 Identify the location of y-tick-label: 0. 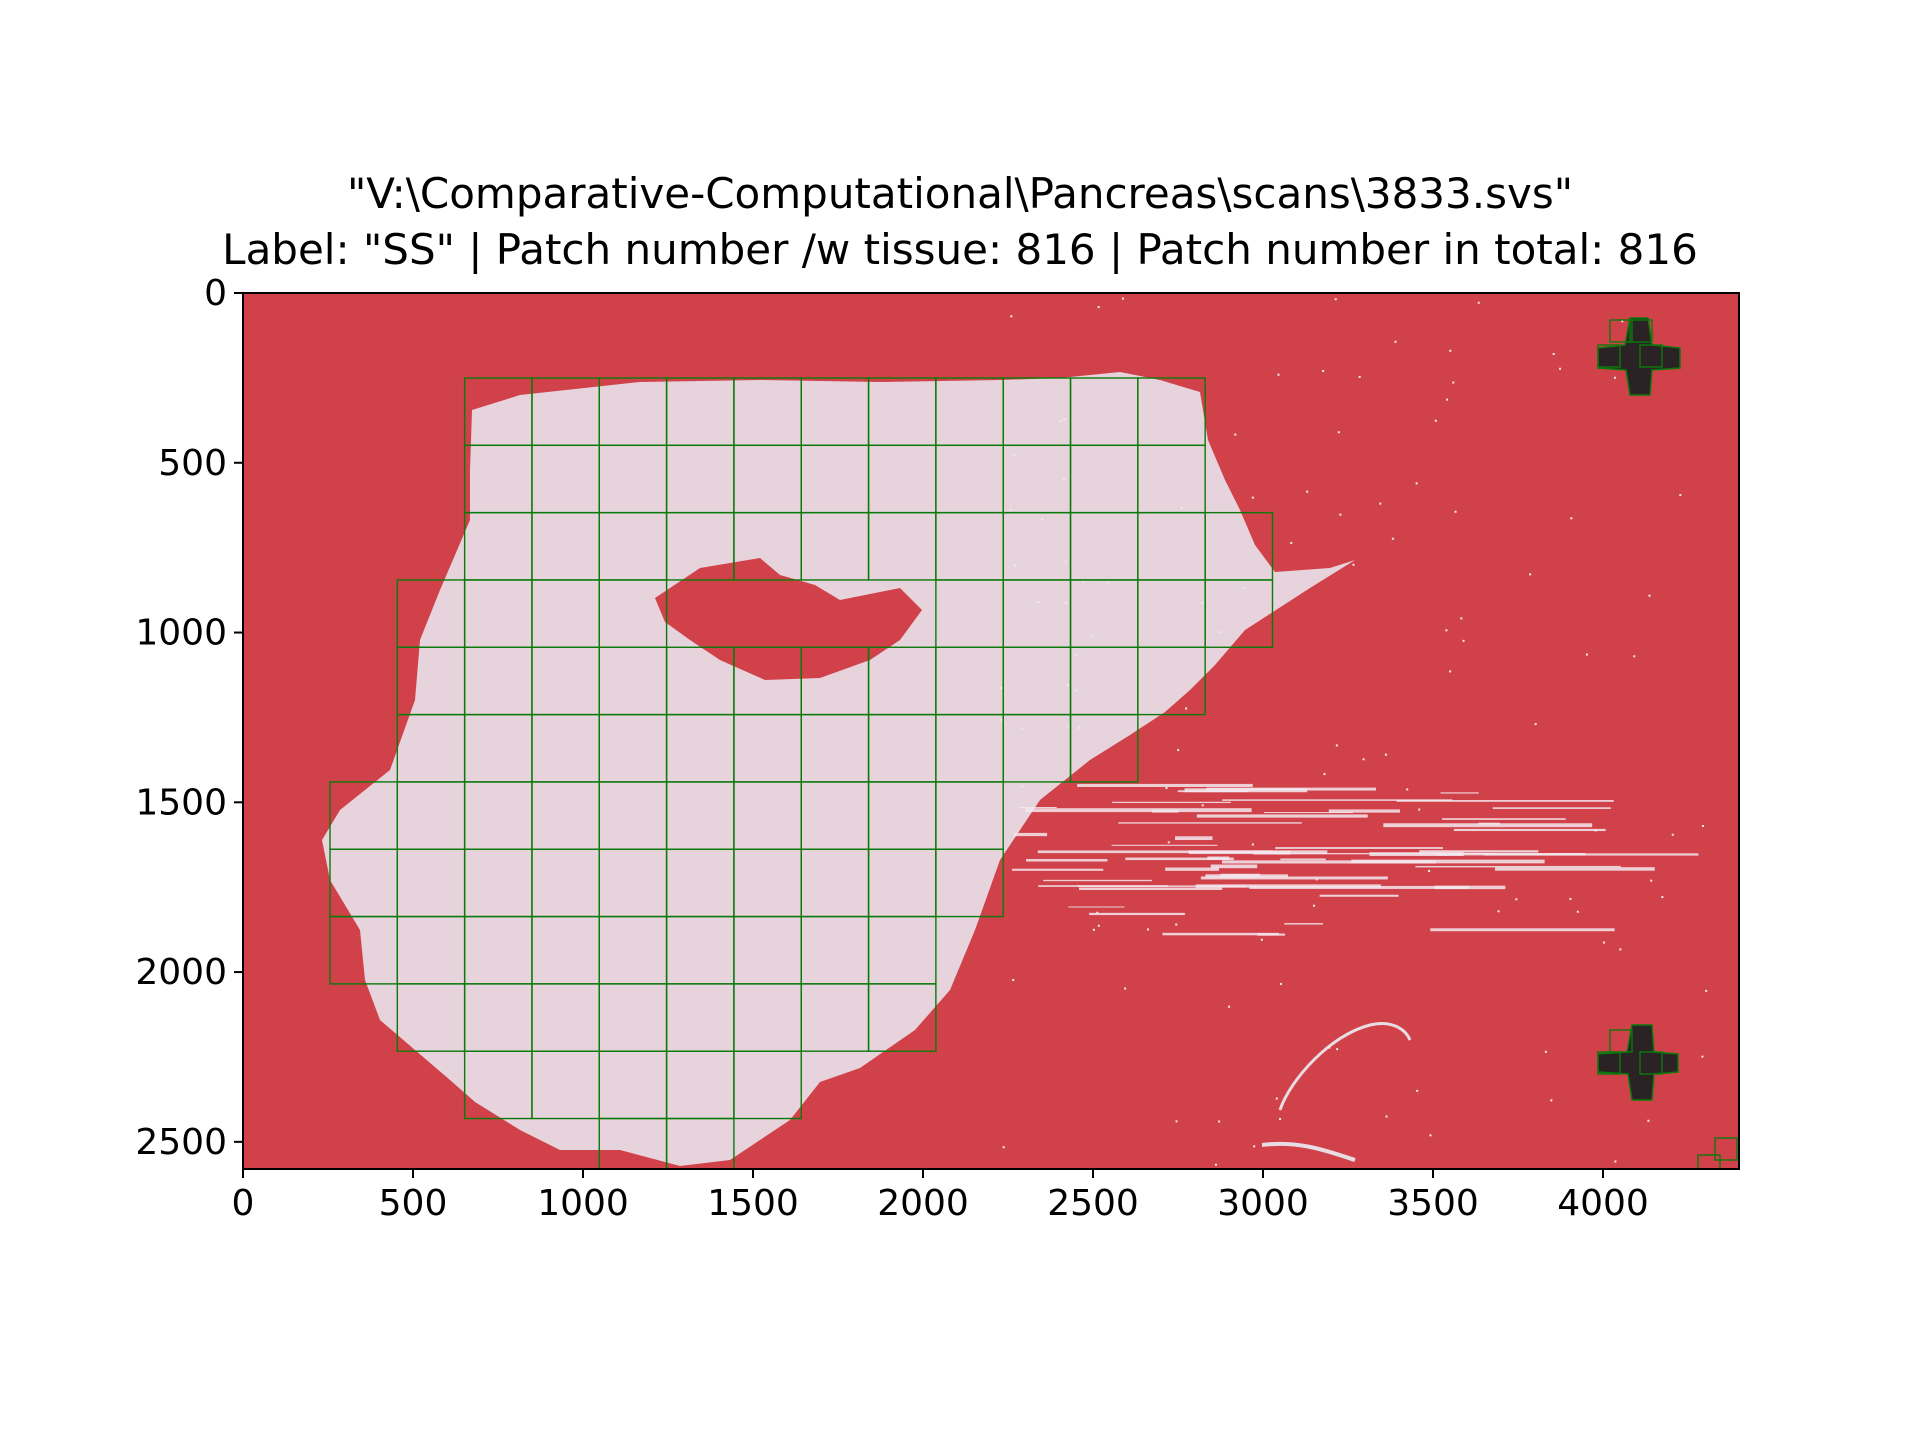
(215, 293).